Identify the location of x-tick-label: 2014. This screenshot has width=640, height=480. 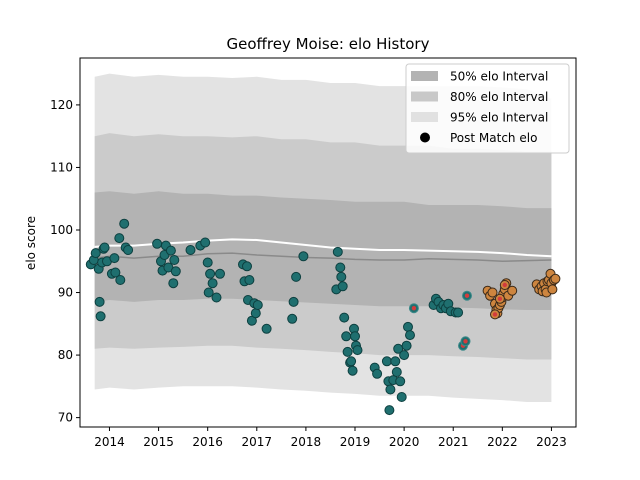
(109, 442).